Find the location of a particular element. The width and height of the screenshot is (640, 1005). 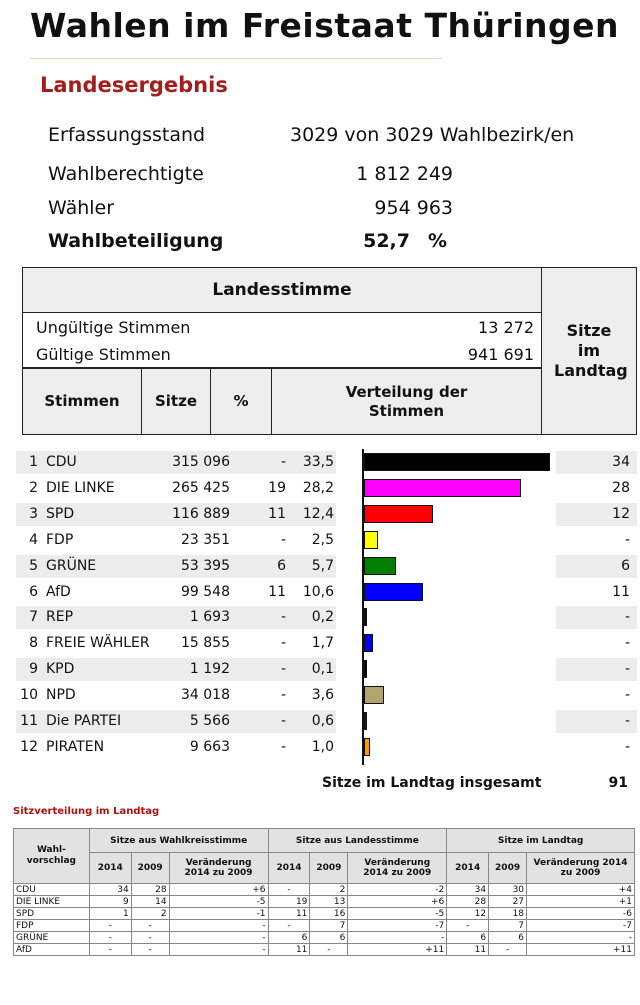

party-cell: CDU is located at coordinates (51, 889).